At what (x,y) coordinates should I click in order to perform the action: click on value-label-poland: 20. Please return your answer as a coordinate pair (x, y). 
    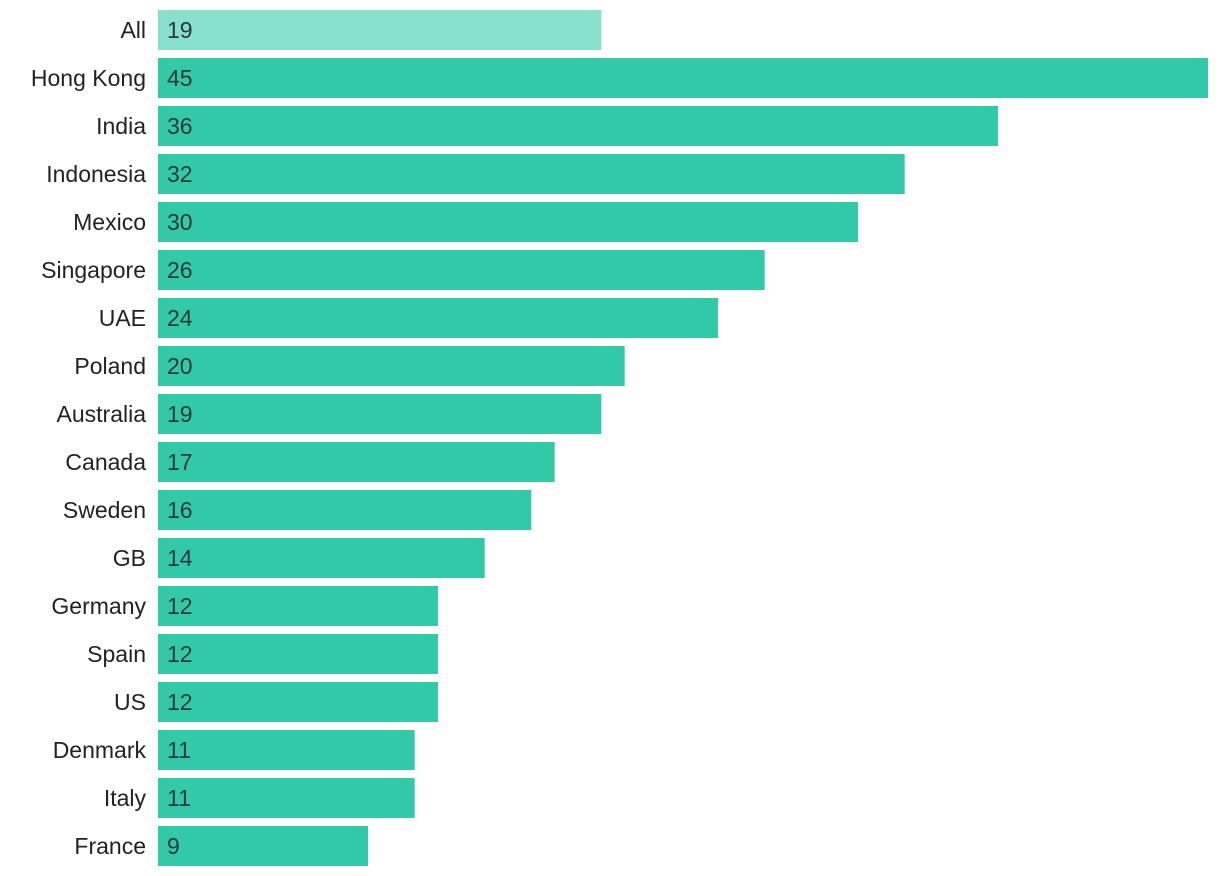
    Looking at the image, I should click on (180, 366).